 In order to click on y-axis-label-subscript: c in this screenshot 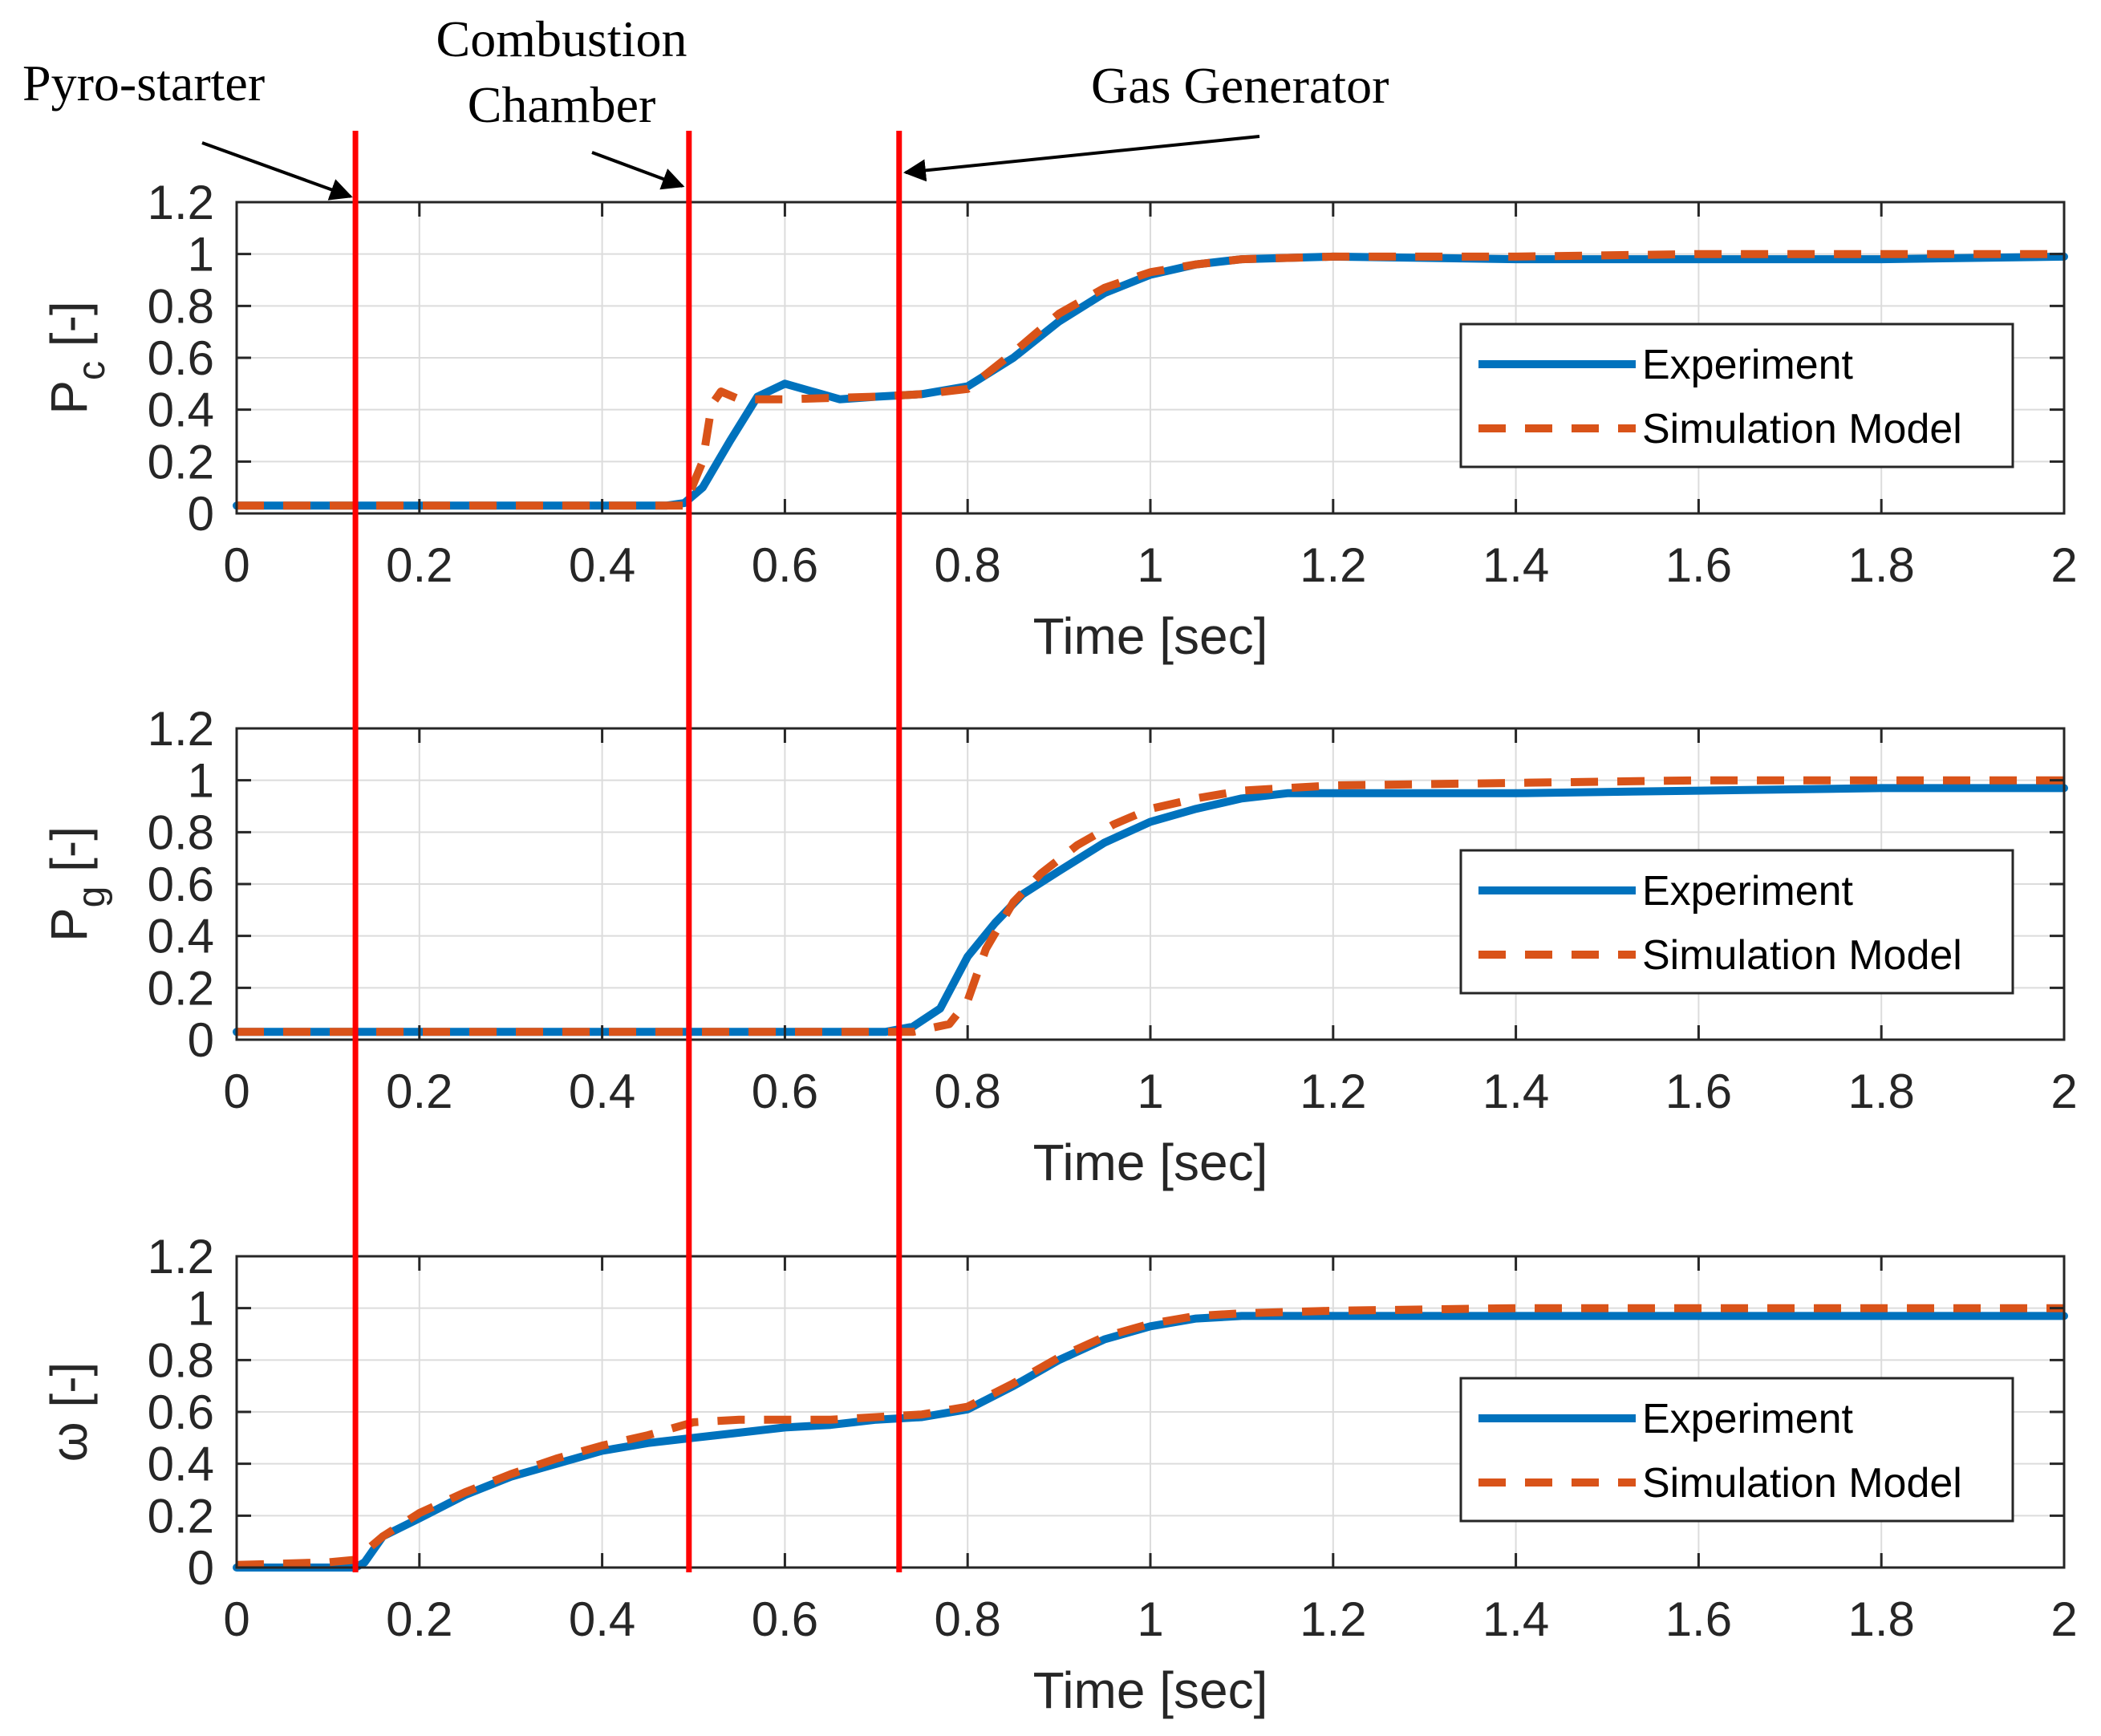, I will do `click(92, 371)`.